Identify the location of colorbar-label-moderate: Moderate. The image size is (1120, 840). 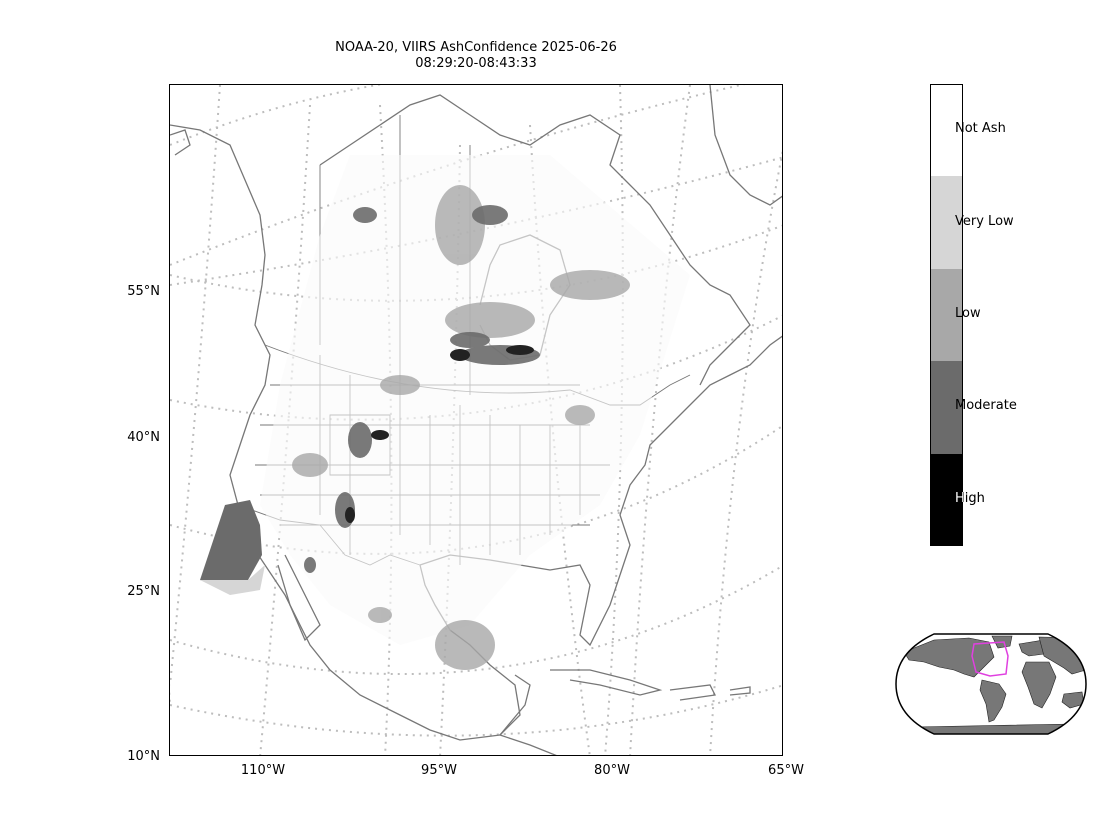
(986, 405).